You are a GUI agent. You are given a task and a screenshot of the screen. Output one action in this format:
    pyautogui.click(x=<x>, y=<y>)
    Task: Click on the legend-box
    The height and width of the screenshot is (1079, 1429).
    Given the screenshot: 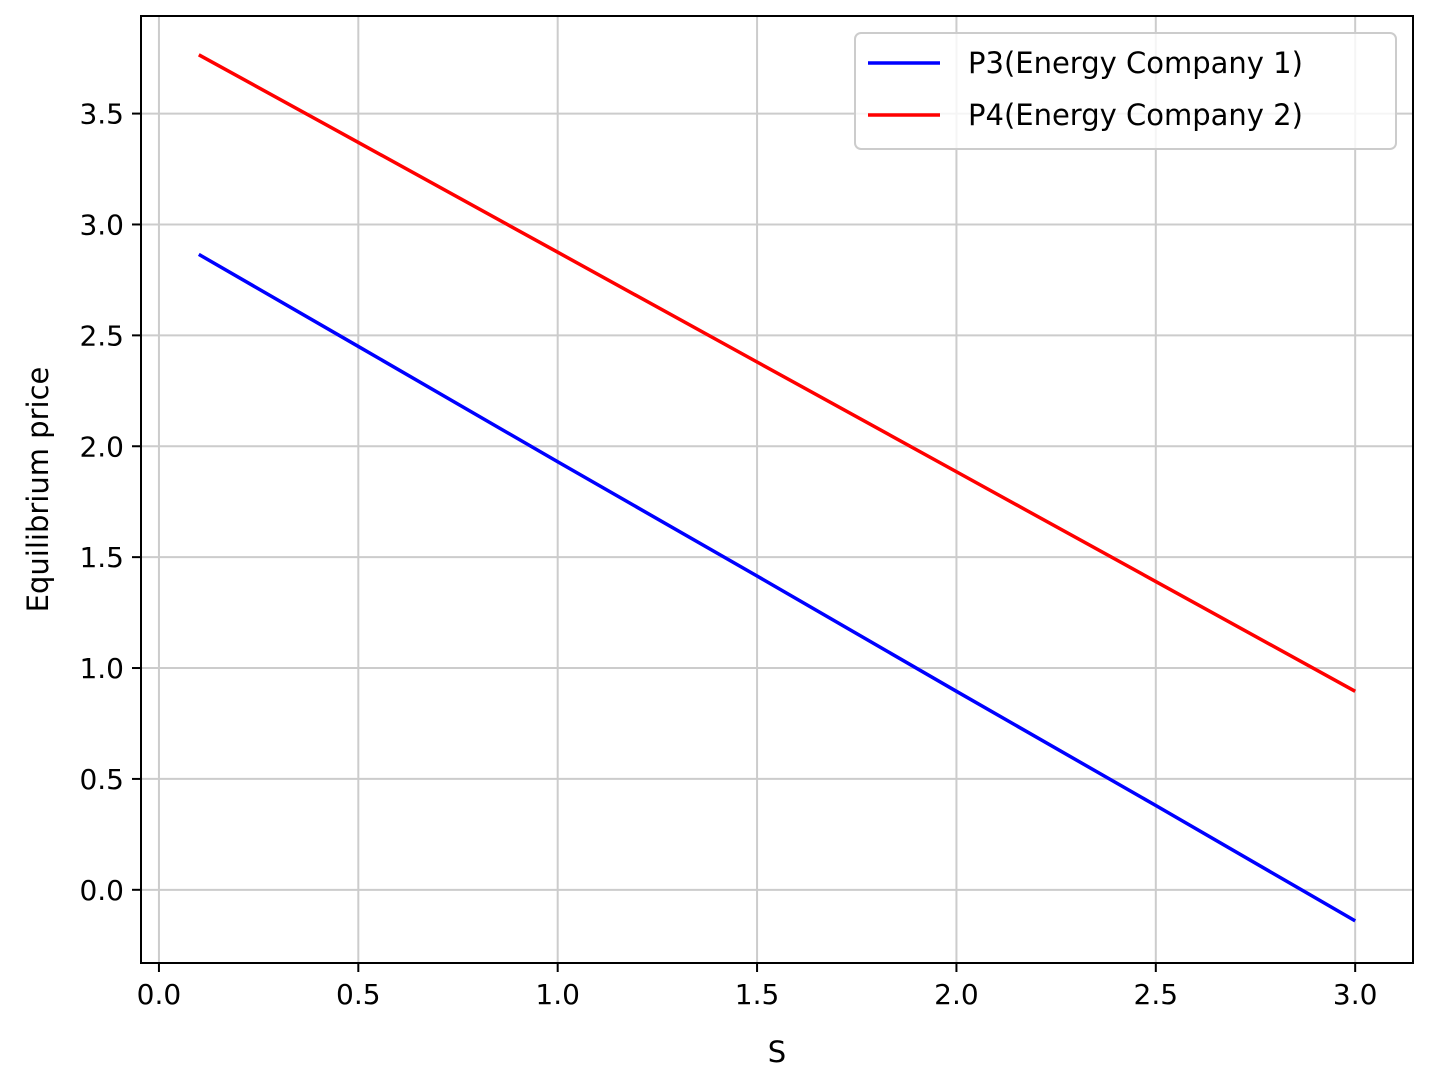 What is the action you would take?
    pyautogui.click(x=1125, y=91)
    